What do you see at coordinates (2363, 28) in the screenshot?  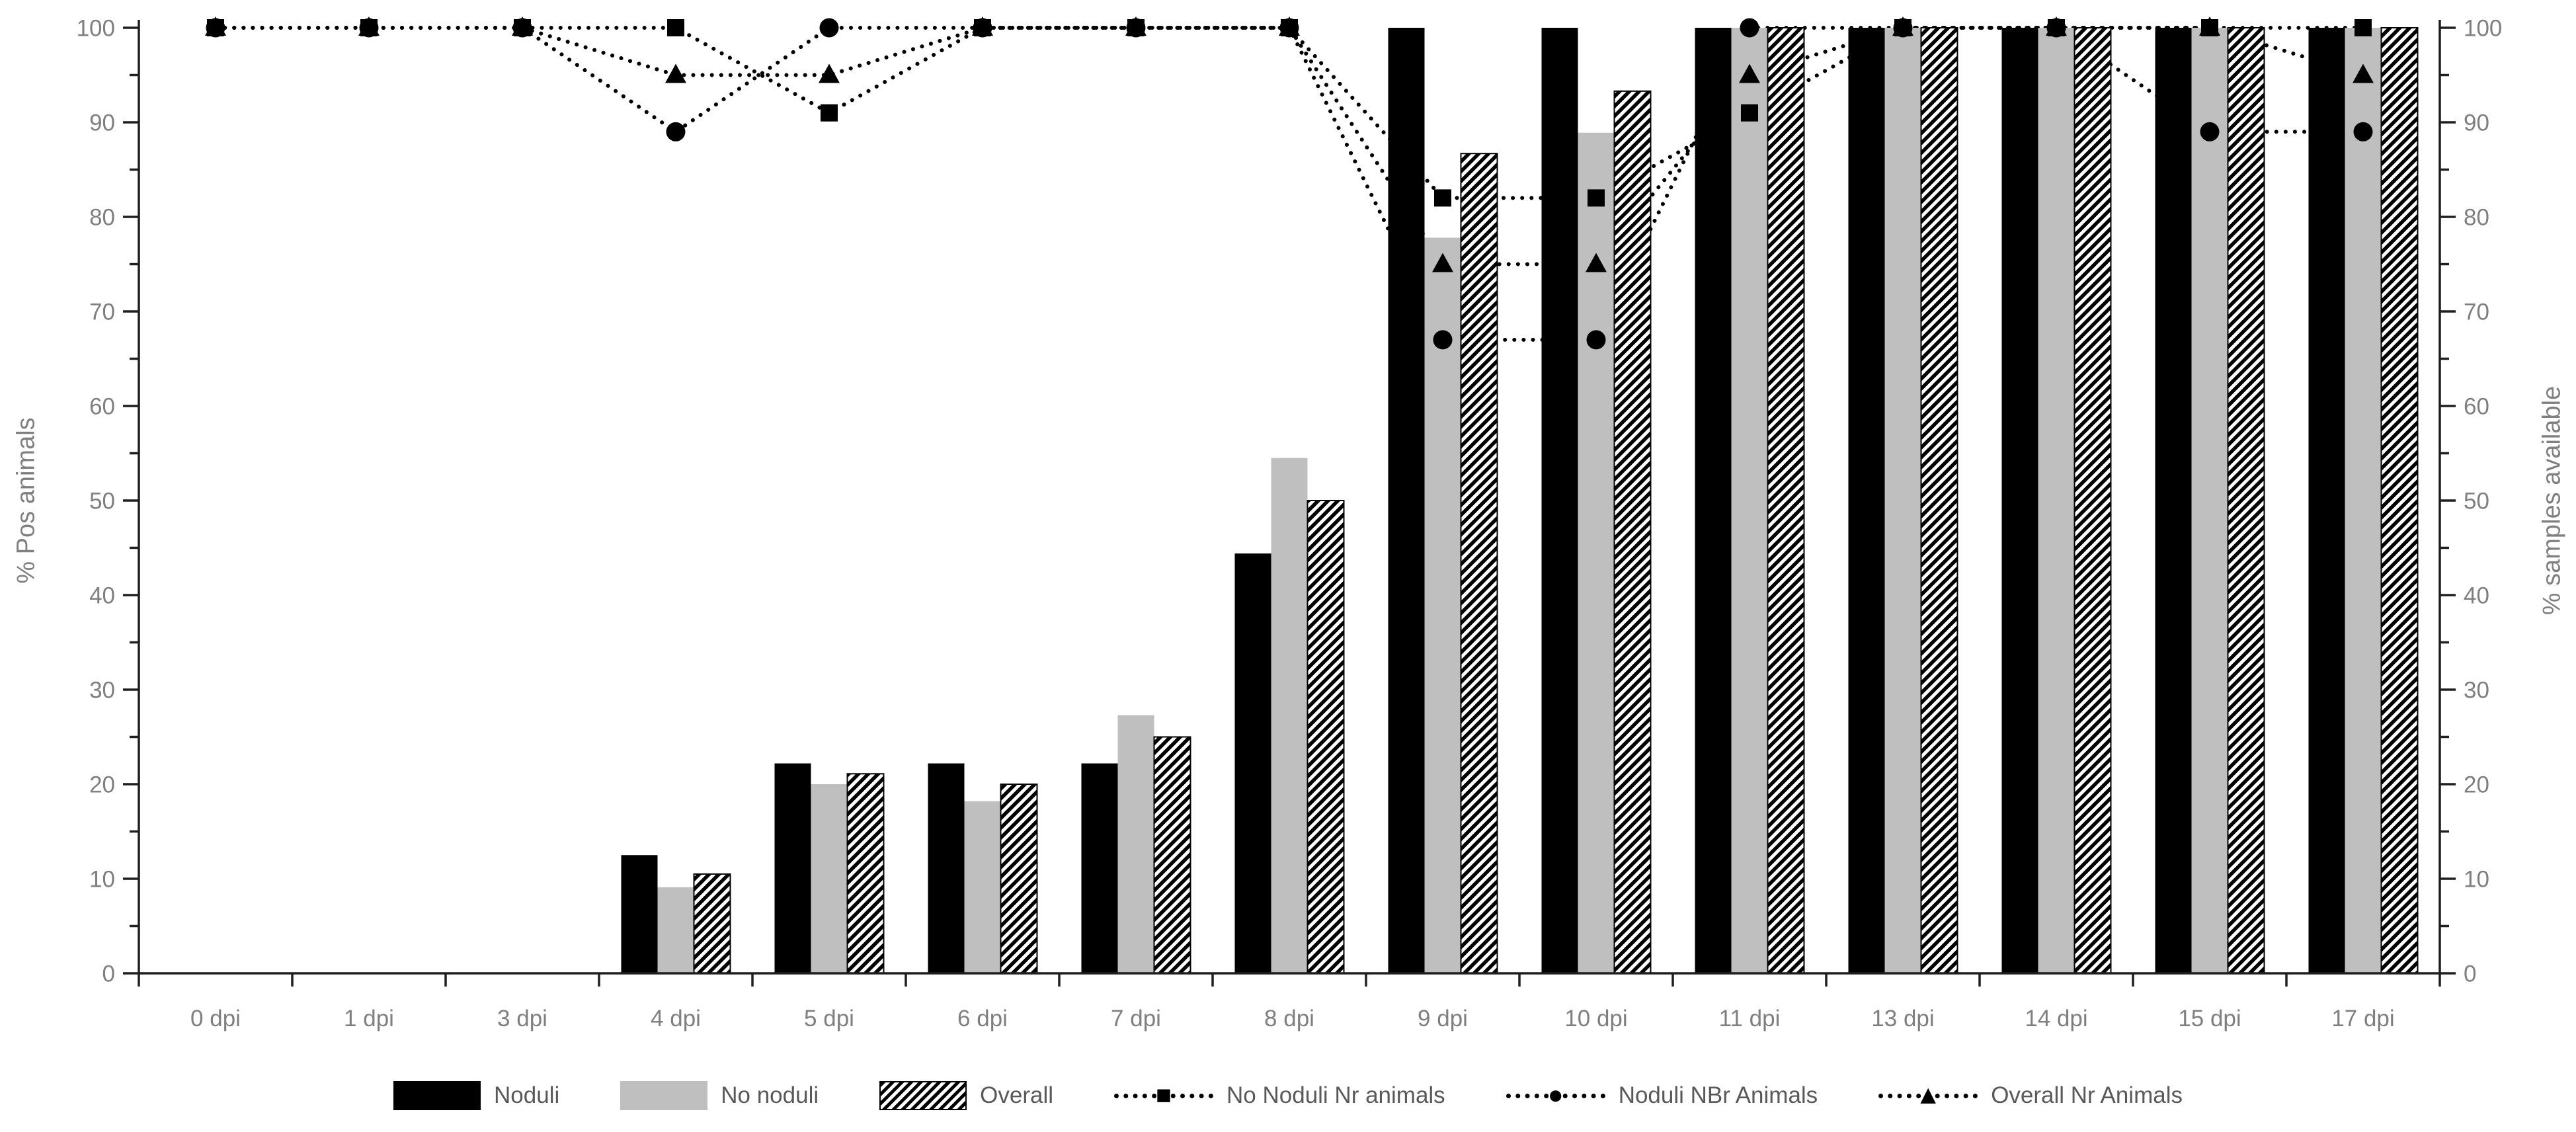 I see `marker-no-noduli-nr-animals-17-dpi` at bounding box center [2363, 28].